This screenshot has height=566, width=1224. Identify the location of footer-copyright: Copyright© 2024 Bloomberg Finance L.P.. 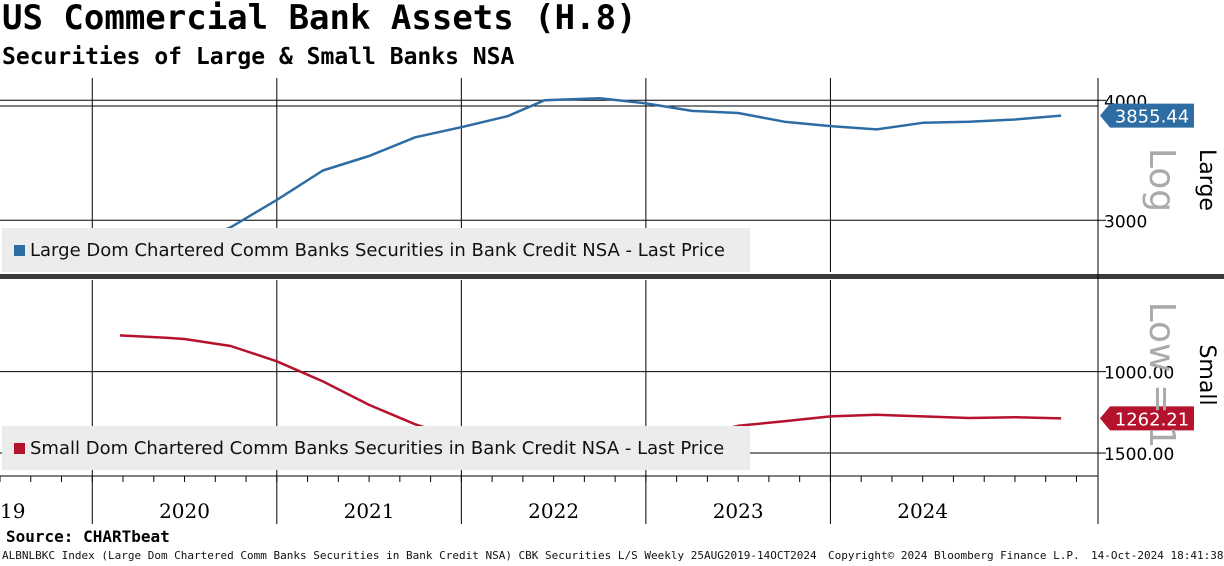
(954, 555).